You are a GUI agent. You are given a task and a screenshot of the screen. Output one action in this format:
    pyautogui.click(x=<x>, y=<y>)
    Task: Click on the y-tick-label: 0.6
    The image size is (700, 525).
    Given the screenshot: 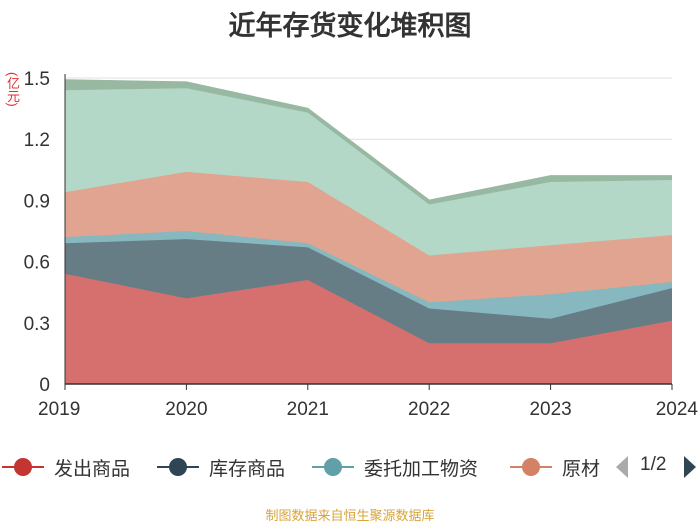 What is the action you would take?
    pyautogui.click(x=37, y=263)
    